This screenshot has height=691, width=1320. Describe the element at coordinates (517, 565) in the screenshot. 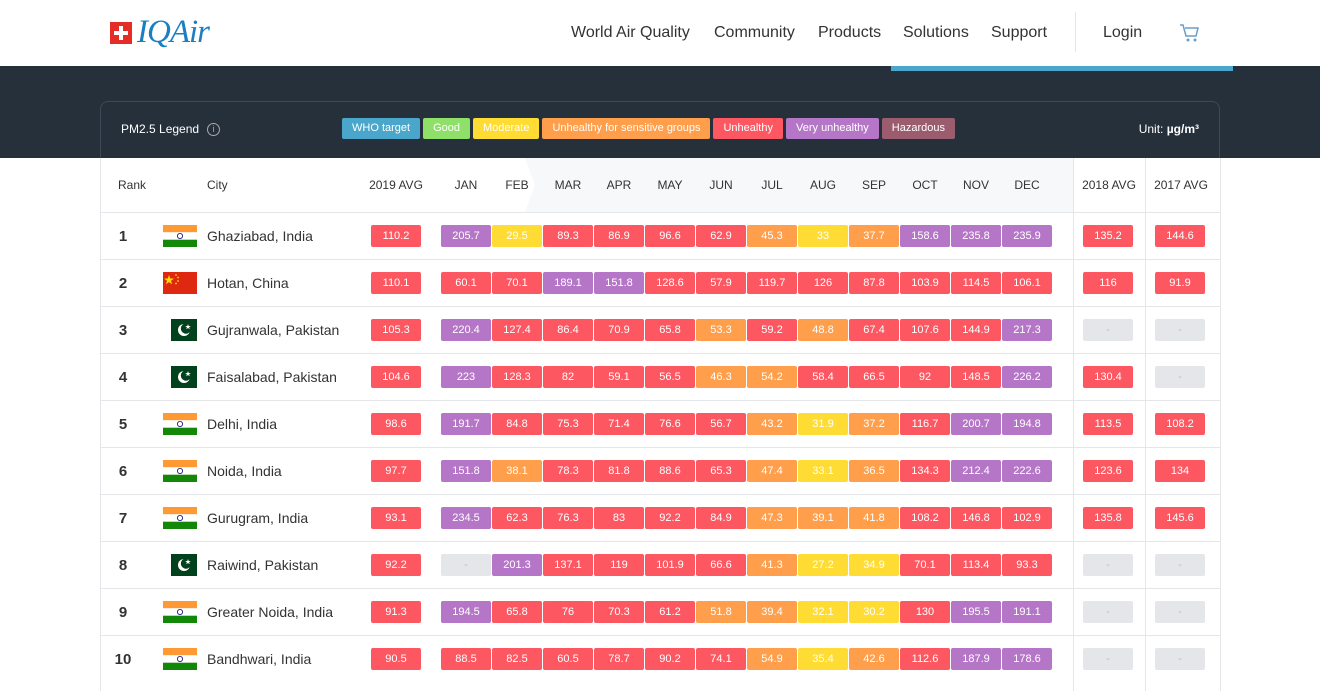

I see `month-value-feb: 201.3` at that location.